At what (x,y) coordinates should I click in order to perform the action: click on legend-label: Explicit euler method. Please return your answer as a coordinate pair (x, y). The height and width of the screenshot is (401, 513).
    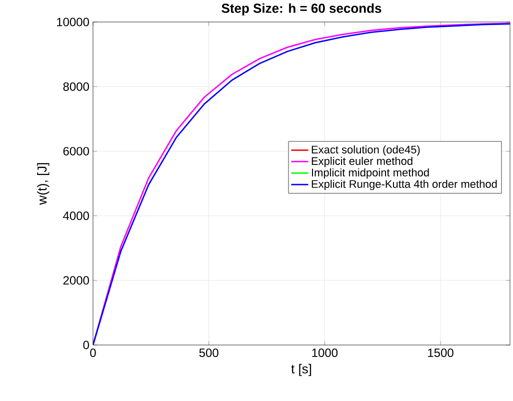
    Looking at the image, I should click on (362, 162).